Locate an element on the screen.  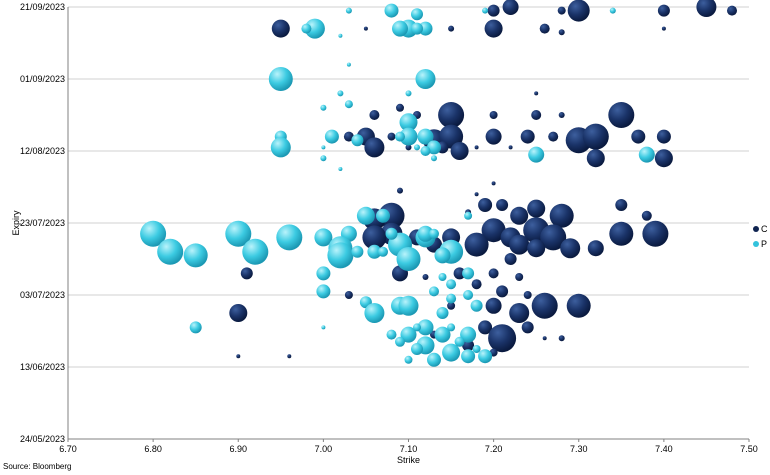
y-tick-label: 24/05/2023 is located at coordinates (42, 439).